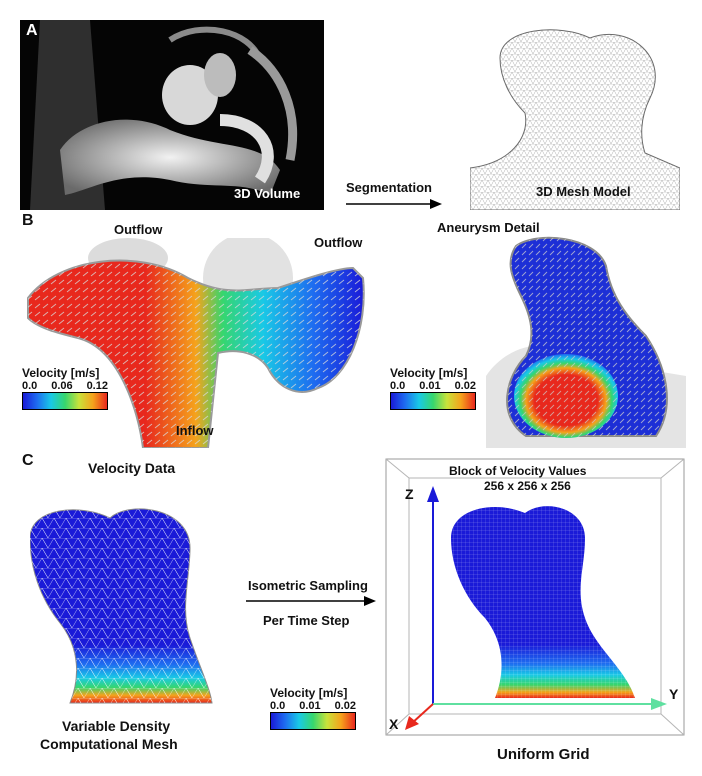 This screenshot has width=702, height=776. Describe the element at coordinates (433, 401) in the screenshot. I see `colorbar-right-gradient` at that location.